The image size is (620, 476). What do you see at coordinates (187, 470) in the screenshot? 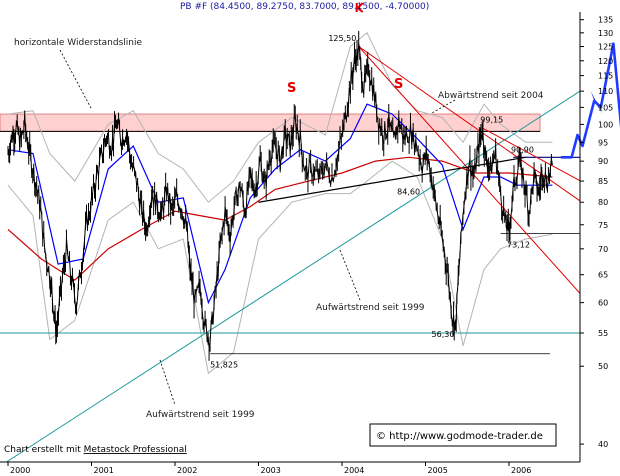
I see `x-tick-label: 2002` at bounding box center [187, 470].